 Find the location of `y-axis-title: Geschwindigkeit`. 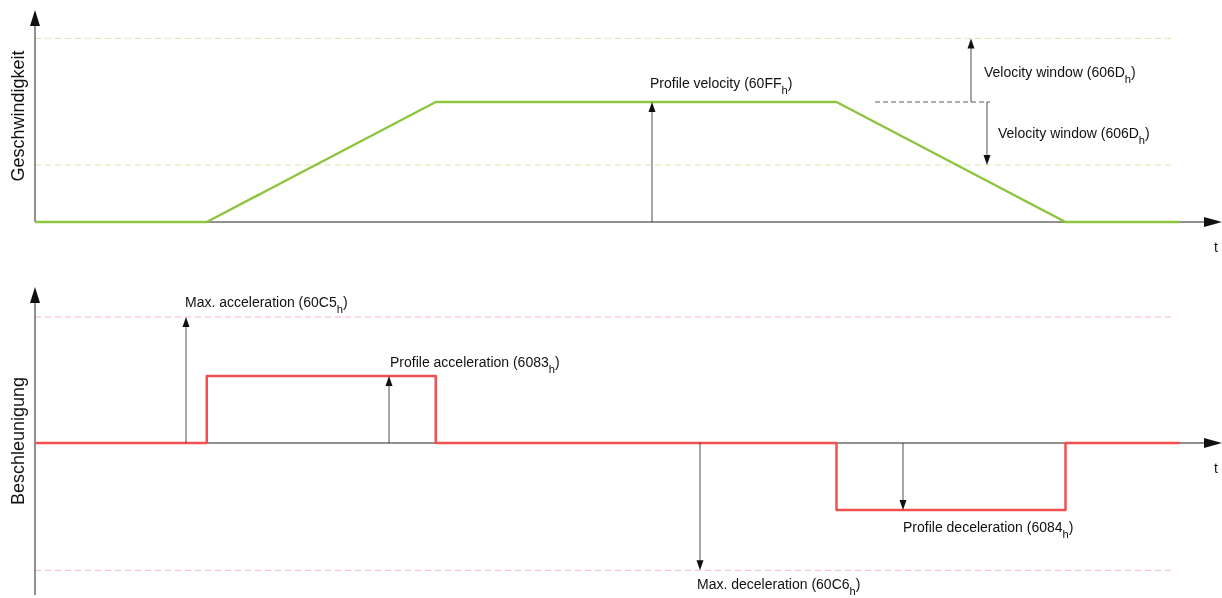

y-axis-title: Geschwindigkeit is located at coordinates (18, 116).